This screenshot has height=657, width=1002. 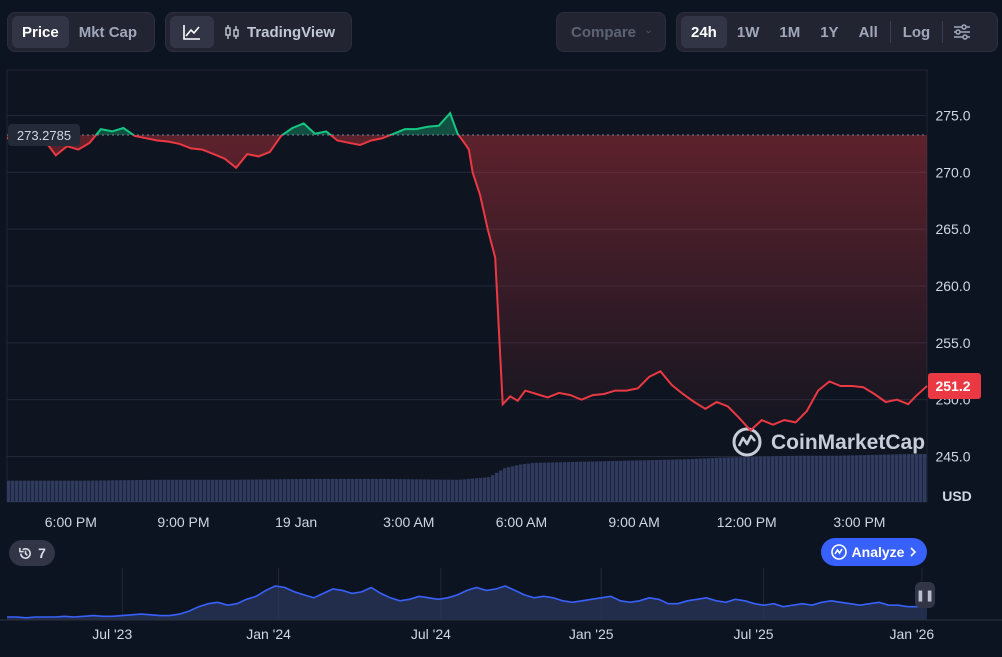 I want to click on y-tick-label: 245.0, so click(x=952, y=457).